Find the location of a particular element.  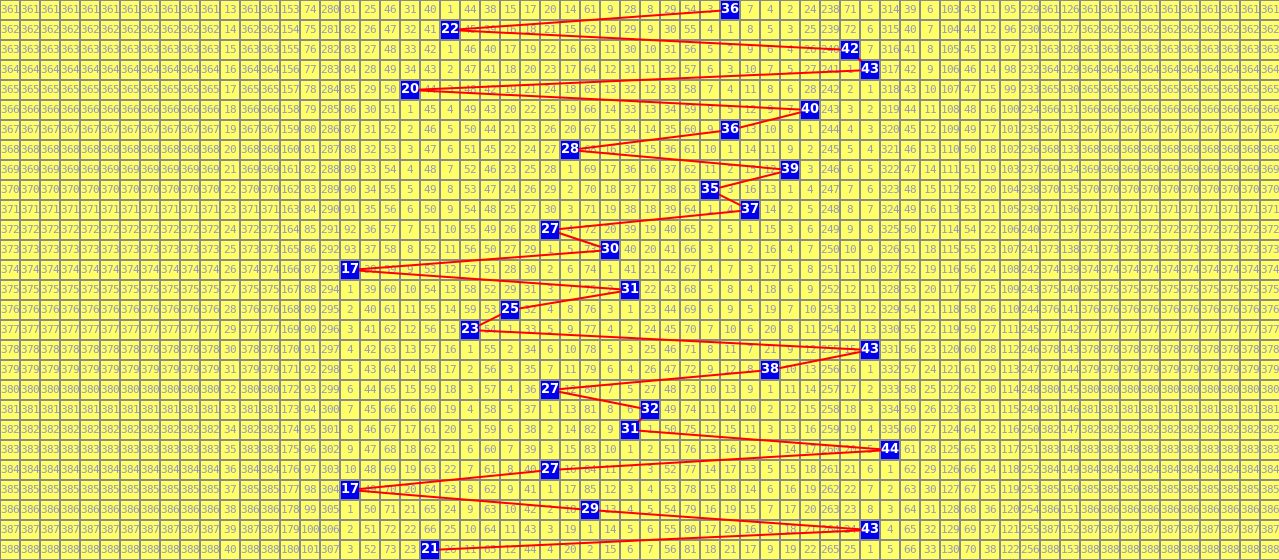

omission-cell: 38 is located at coordinates (370, 270).